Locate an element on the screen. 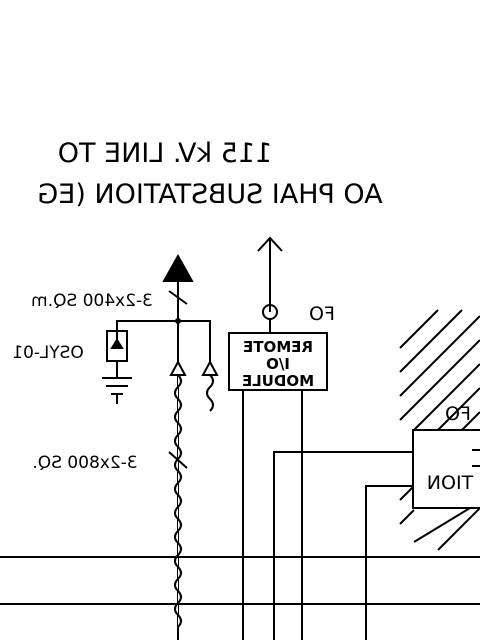  remote-io-box is located at coordinates (278, 361).